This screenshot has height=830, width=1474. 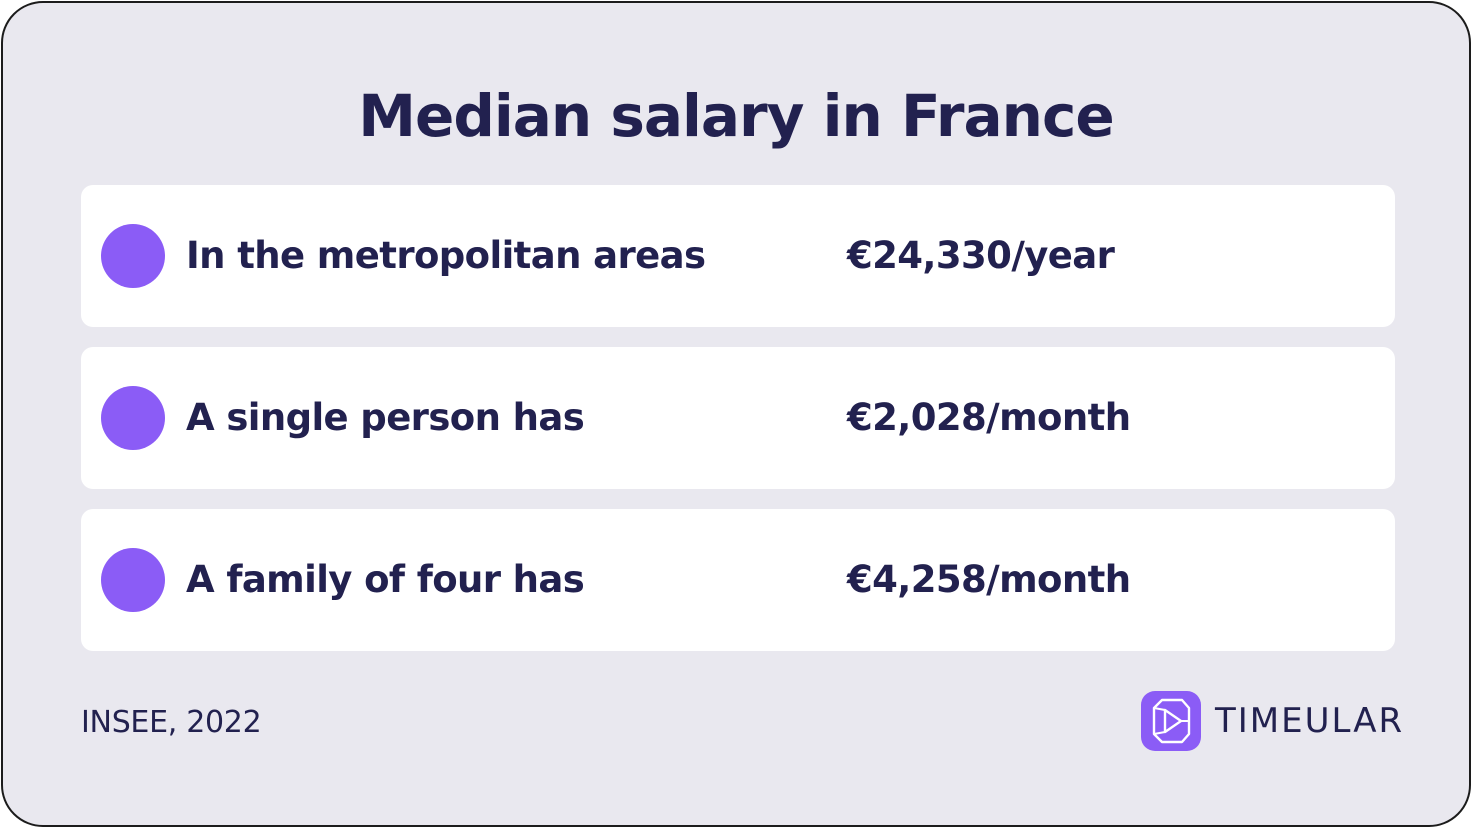 What do you see at coordinates (981, 255) in the screenshot?
I see `row-value: €24,330/year` at bounding box center [981, 255].